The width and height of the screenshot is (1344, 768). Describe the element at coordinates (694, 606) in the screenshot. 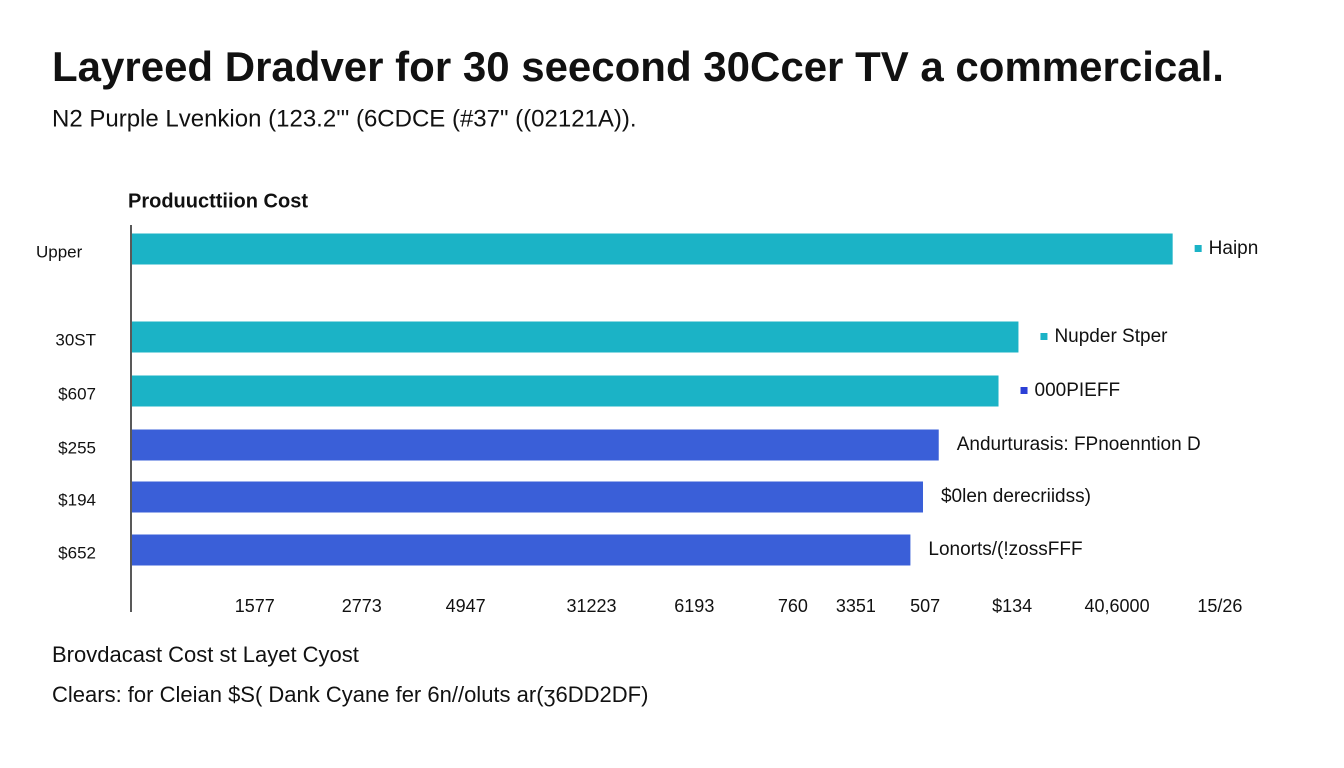

I see `x-tick-label: 6193` at that location.